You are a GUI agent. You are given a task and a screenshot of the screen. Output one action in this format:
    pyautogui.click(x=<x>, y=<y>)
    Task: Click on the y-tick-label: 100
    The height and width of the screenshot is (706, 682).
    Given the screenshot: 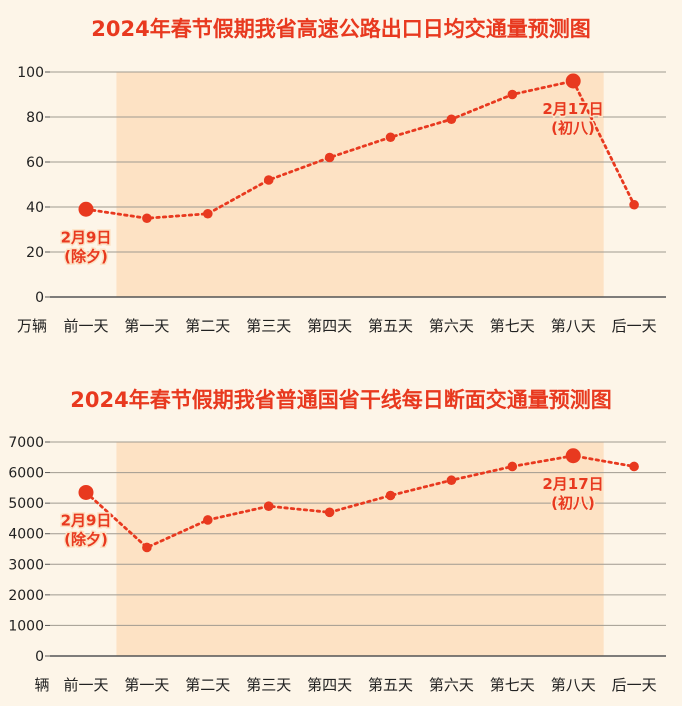 What is the action you would take?
    pyautogui.click(x=30, y=73)
    